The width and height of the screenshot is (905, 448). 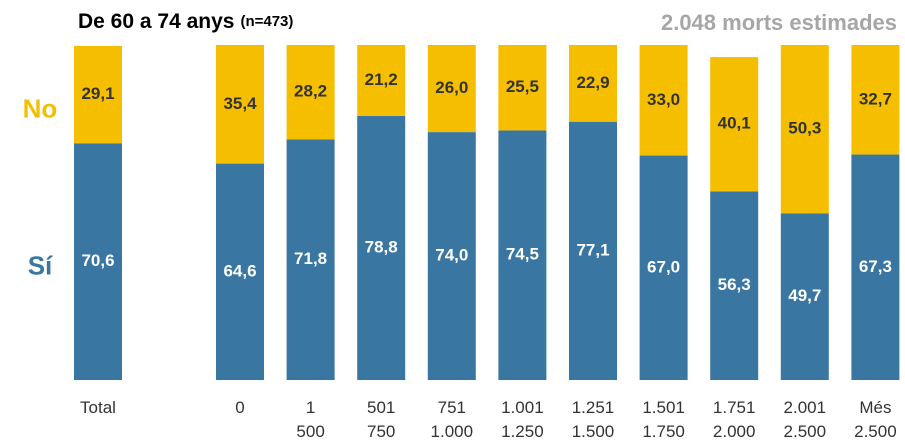 I want to click on x-tick-label: Més 2.500, so click(x=875, y=419).